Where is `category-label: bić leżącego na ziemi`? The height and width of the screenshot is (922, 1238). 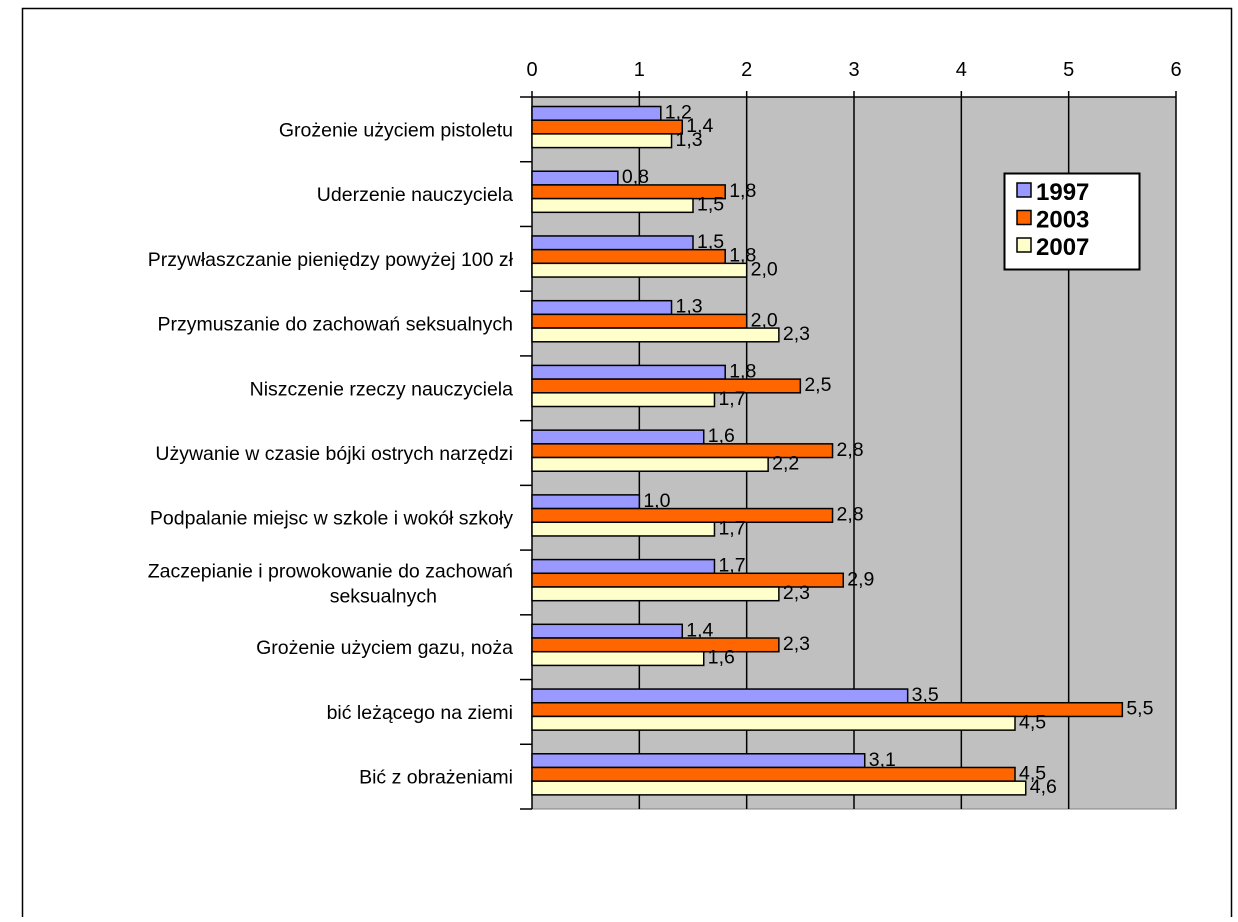
category-label: bić leżącego na ziemi is located at coordinates (420, 713).